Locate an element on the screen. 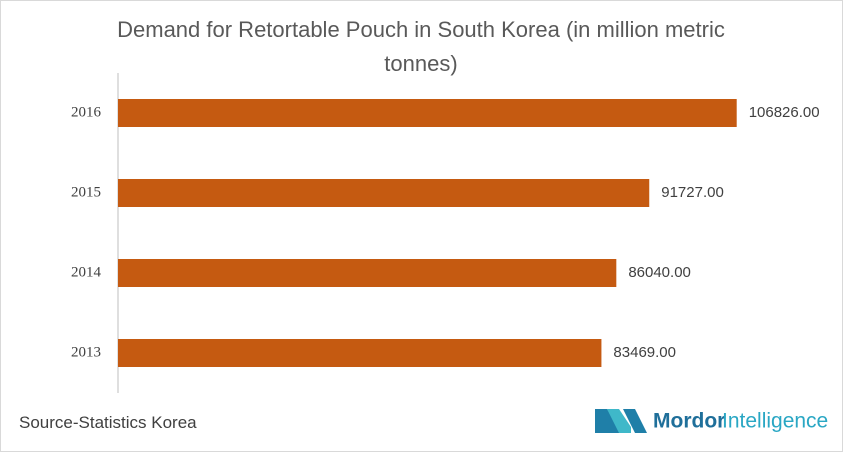  value-label: 91727.00 is located at coordinates (692, 192).